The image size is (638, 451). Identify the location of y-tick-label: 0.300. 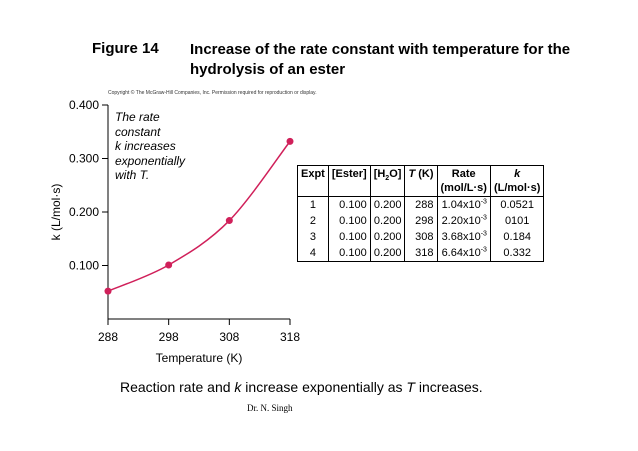
(84, 159).